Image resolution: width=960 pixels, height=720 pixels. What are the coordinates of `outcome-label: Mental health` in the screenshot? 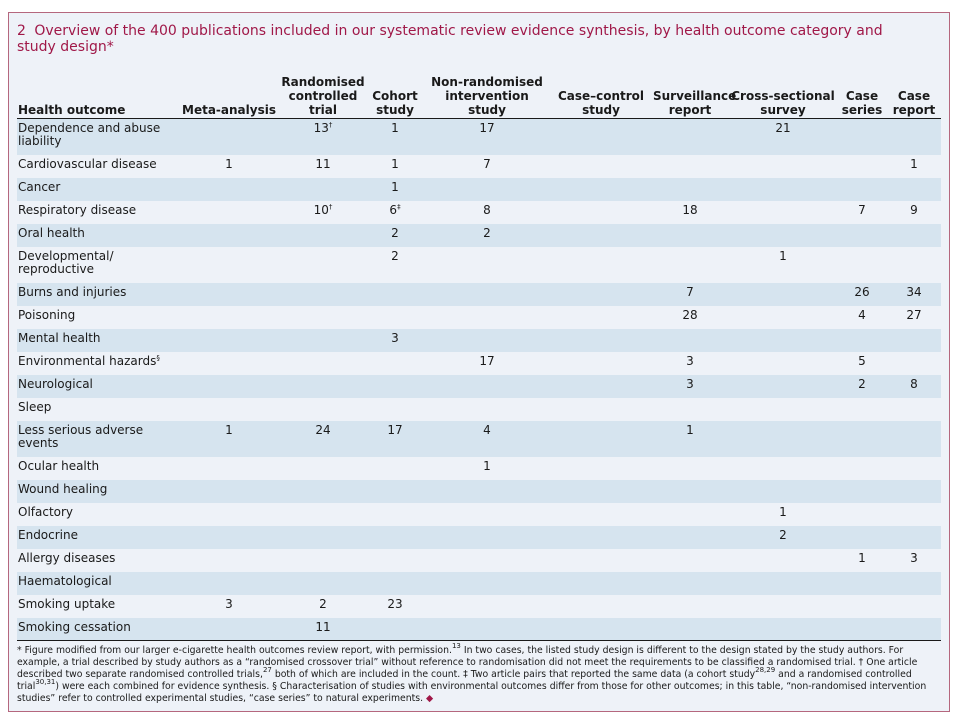 It's located at (59, 338).